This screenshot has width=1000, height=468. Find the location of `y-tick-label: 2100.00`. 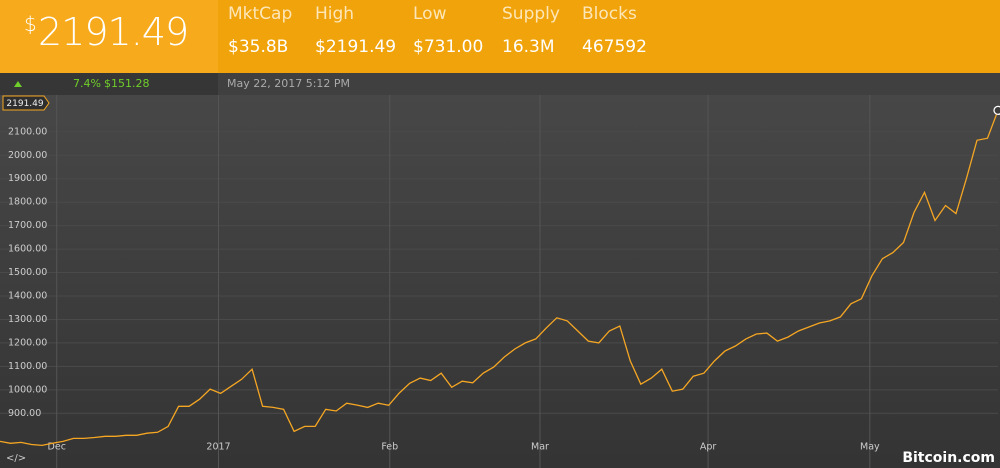

y-tick-label: 2100.00 is located at coordinates (27, 131).